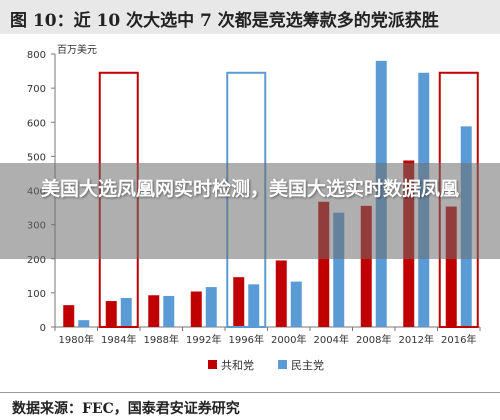  Describe the element at coordinates (36, 123) in the screenshot. I see `y-tick-label: 600` at that location.